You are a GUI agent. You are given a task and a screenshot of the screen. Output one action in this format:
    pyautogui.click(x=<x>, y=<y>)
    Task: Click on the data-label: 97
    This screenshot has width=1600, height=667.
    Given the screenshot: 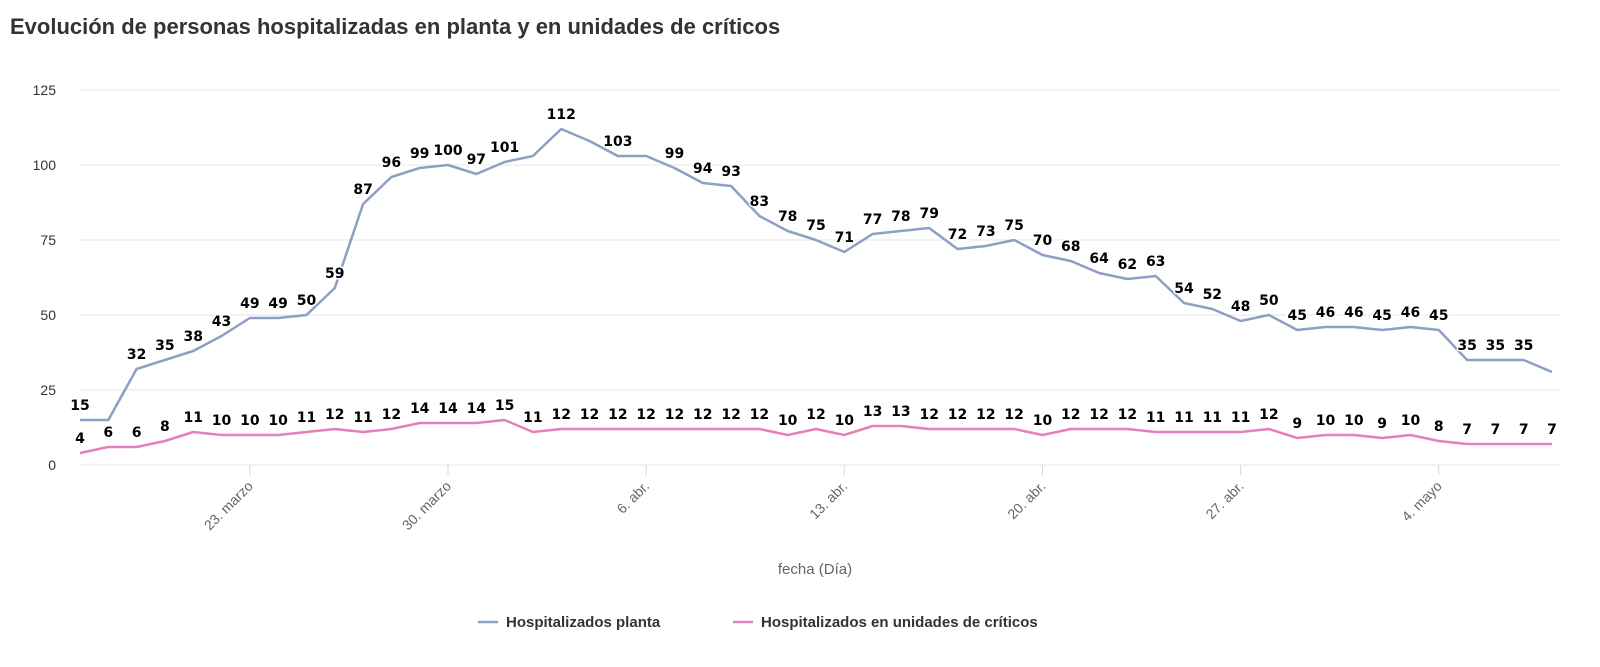 What is the action you would take?
    pyautogui.click(x=476, y=160)
    